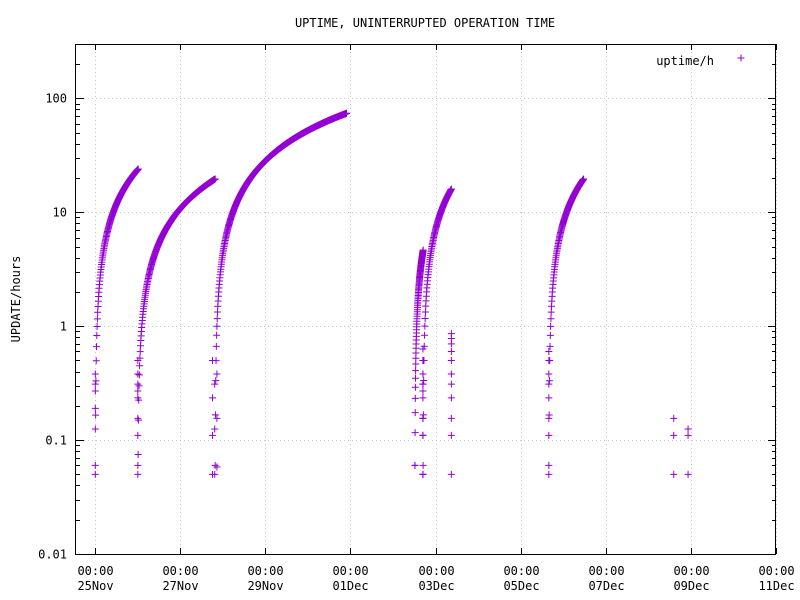  Describe the element at coordinates (521, 586) in the screenshot. I see `x-tick-label-date: 05Dec` at that location.